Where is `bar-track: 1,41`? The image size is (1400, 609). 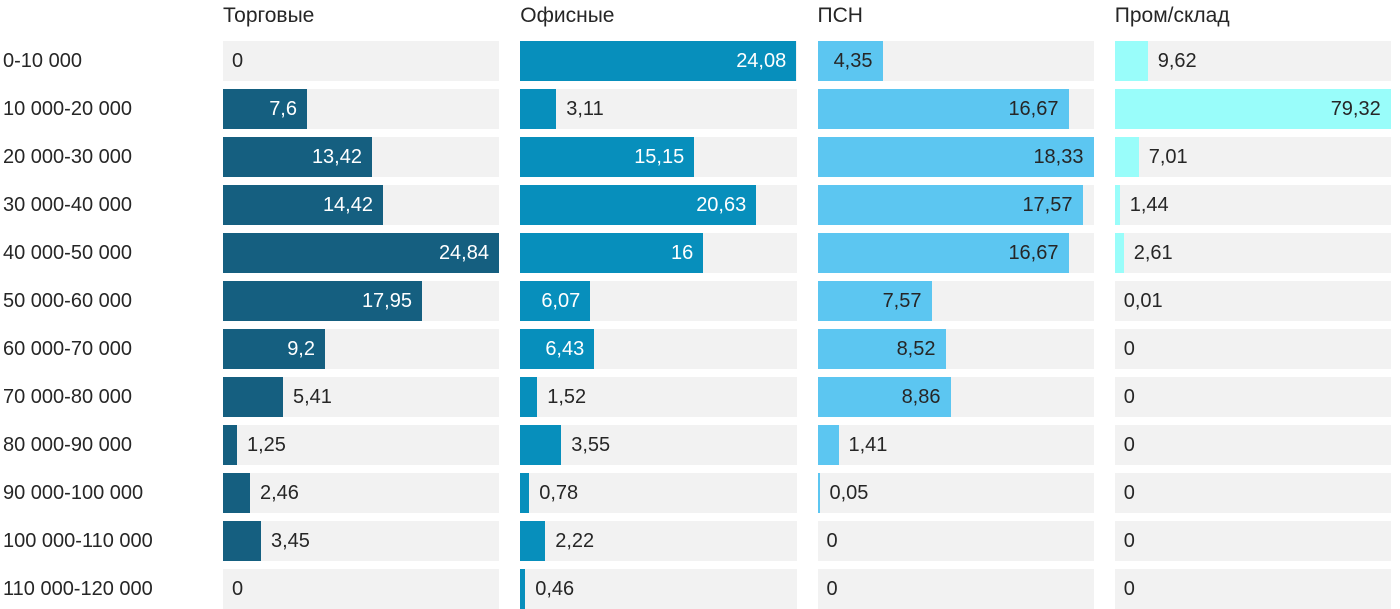 bar-track: 1,41 is located at coordinates (955, 445).